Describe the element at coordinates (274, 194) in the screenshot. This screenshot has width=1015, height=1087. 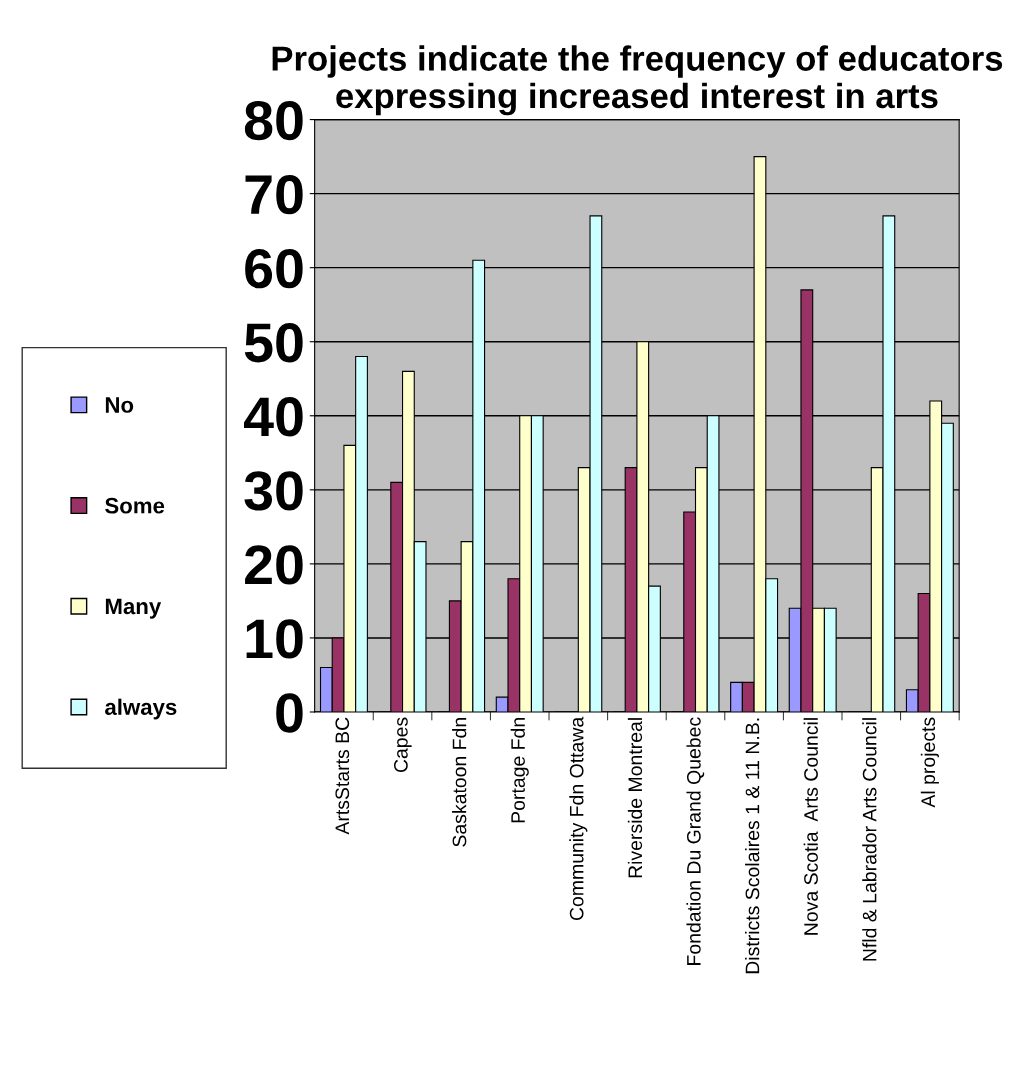
I see `y-tick-label: 70` at that location.